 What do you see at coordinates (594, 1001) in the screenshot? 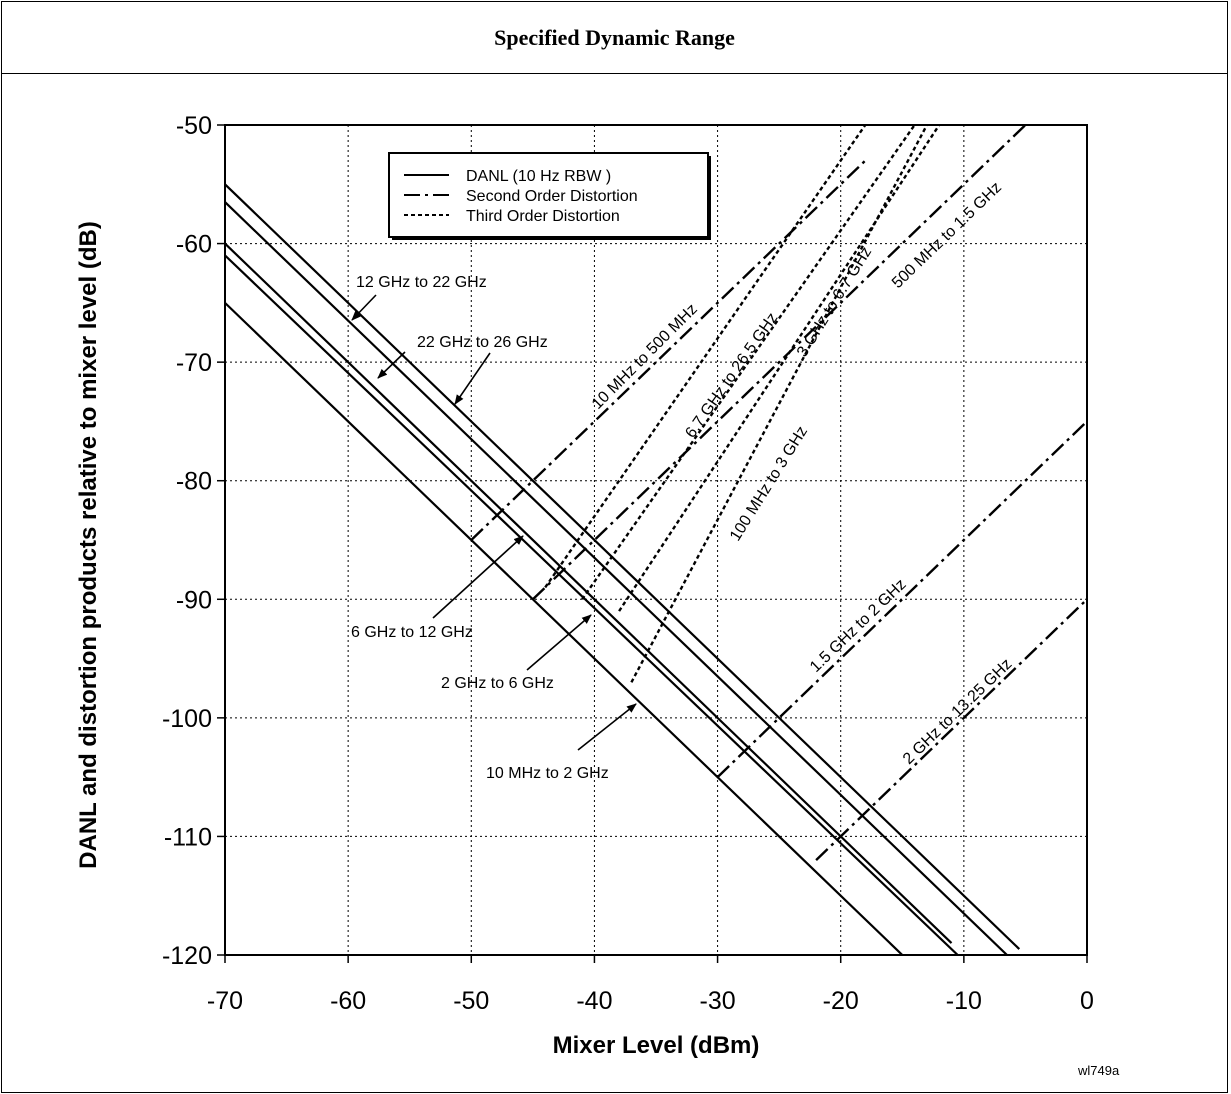
I see `x-tick-label: -40` at bounding box center [594, 1001].